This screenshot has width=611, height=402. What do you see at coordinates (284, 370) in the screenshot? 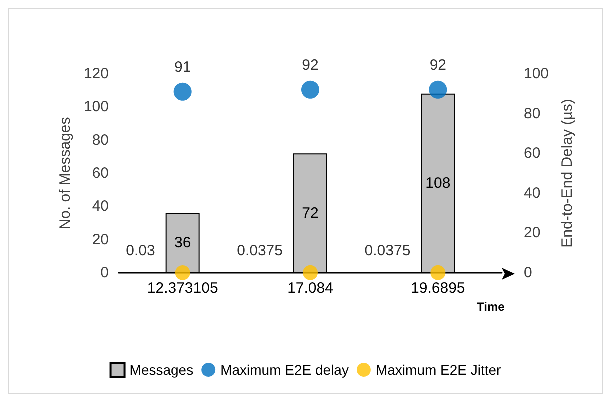
I see `legend-label: Maximum E2E delay` at bounding box center [284, 370].